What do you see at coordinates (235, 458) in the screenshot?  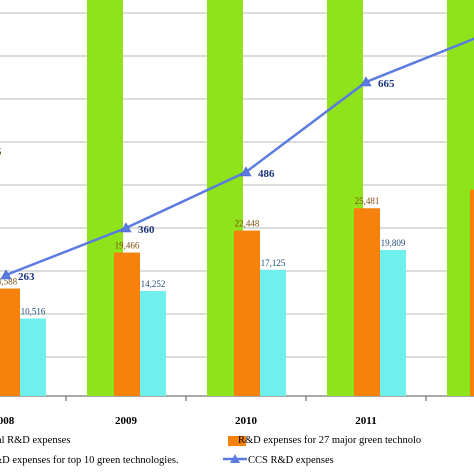 I see `legend-marker-ccs` at bounding box center [235, 458].